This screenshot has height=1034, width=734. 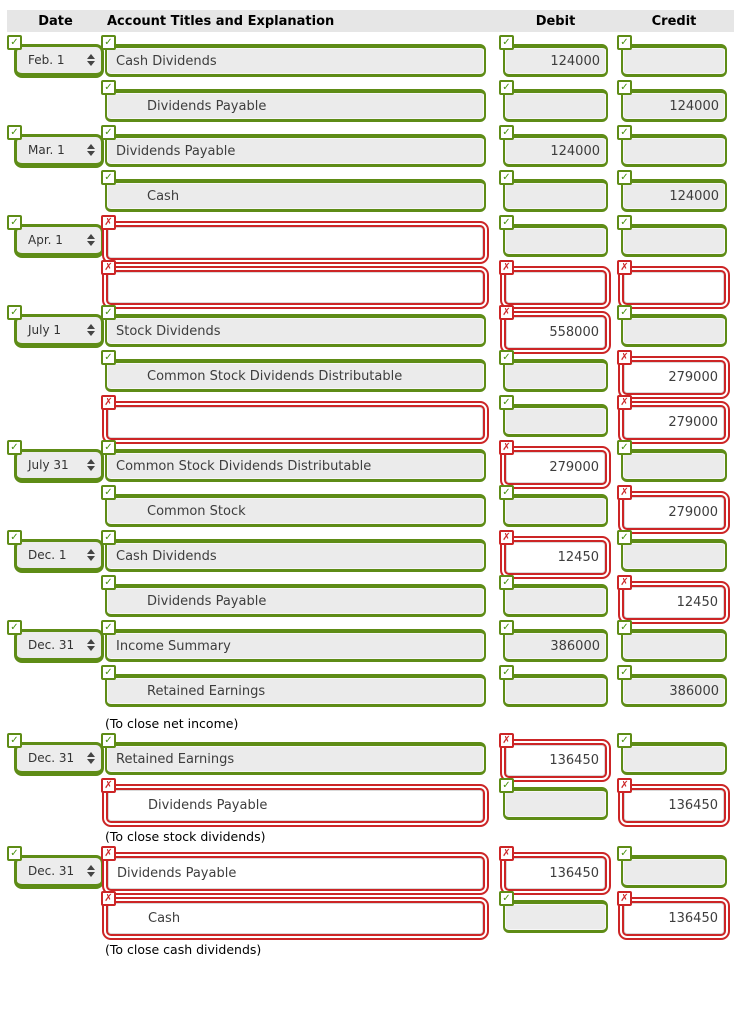 I want to click on account-title-input: ✓ Cash, so click(x=293, y=191).